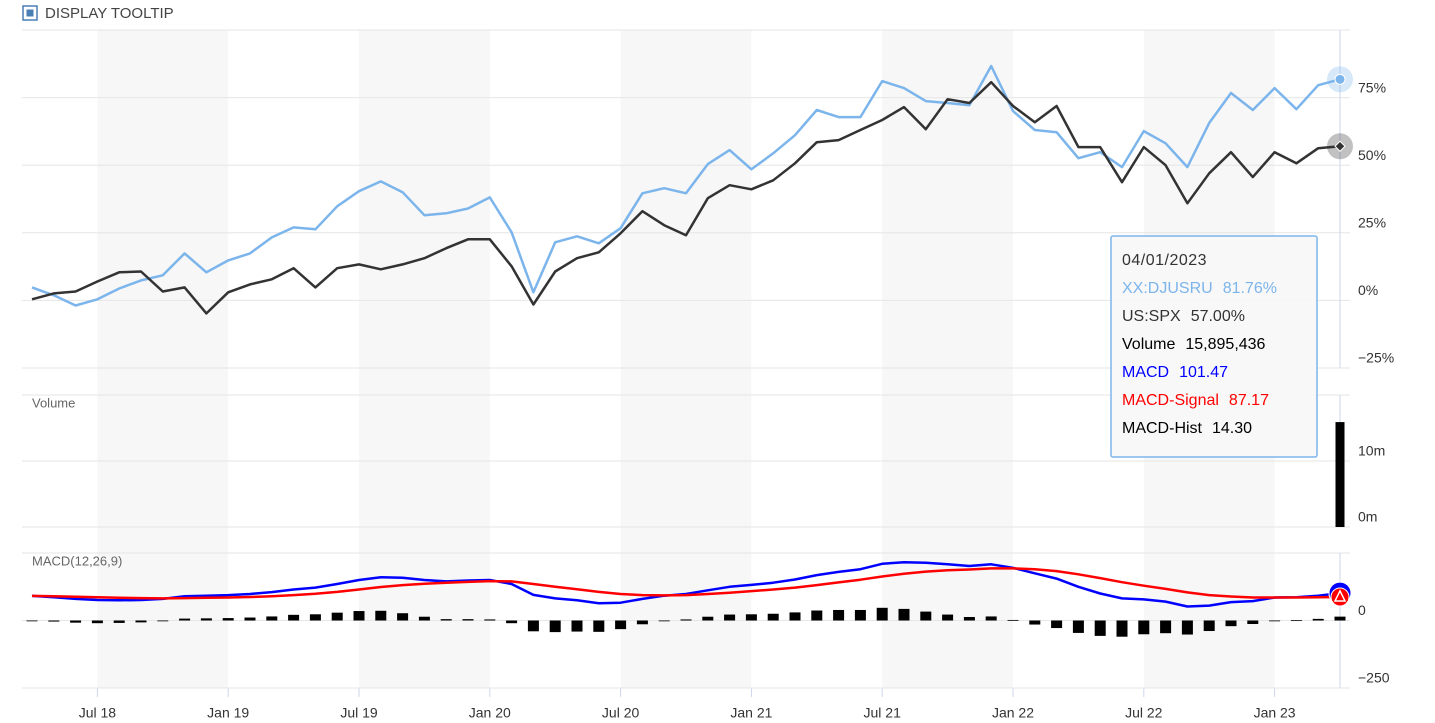 This screenshot has width=1435, height=723. Describe the element at coordinates (1164, 260) in the screenshot. I see `tooltip-date: 04/01/2023` at that location.